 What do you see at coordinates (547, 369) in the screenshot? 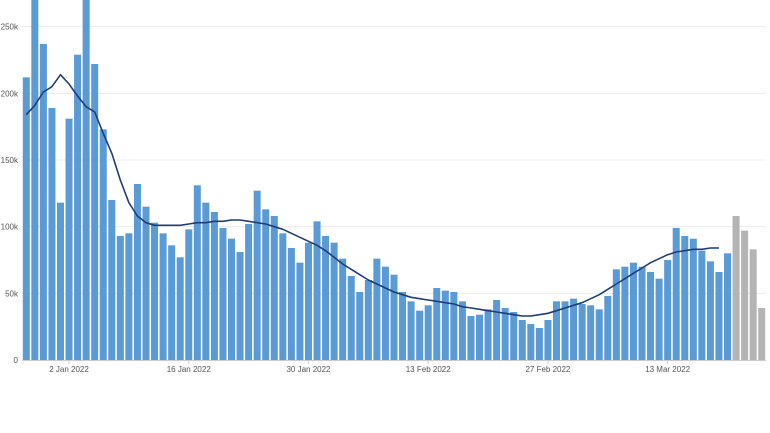
I see `x-tick-label: 27 Feb 2022` at bounding box center [547, 369].